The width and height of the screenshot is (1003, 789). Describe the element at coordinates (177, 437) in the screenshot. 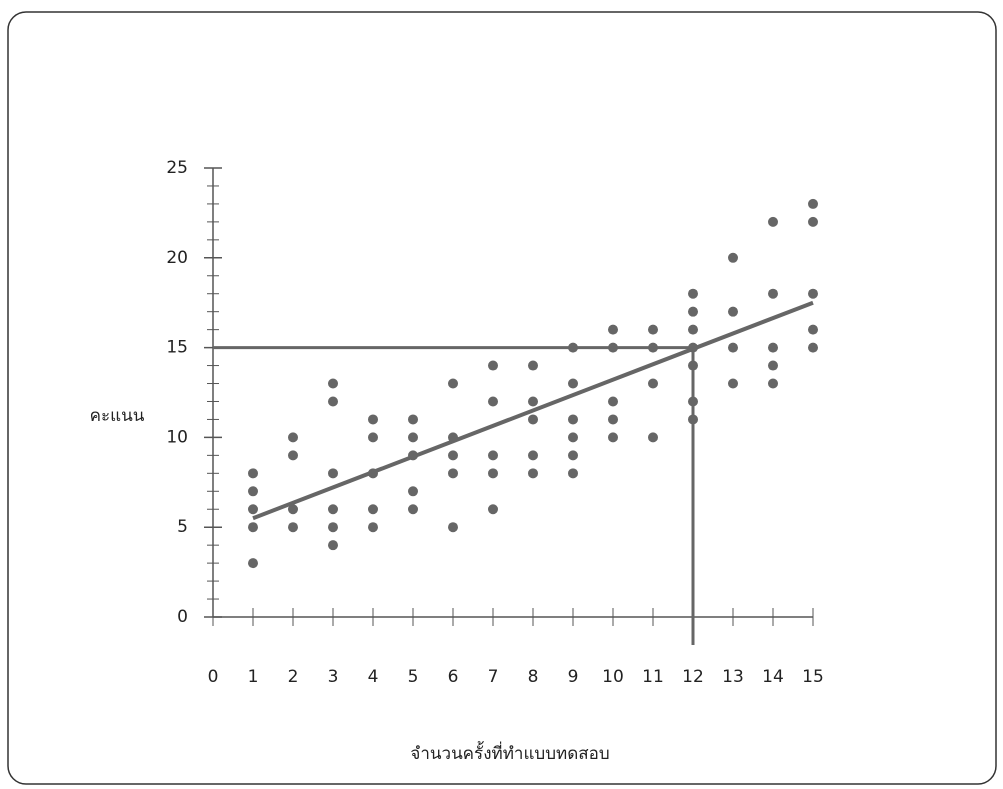

I see `y-tick-label: 10` at that location.